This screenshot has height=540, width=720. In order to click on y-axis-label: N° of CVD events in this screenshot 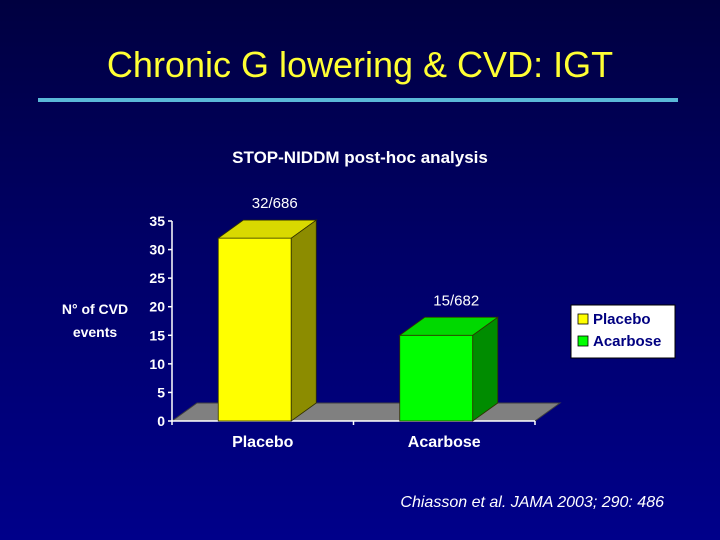, I will do `click(95, 320)`.